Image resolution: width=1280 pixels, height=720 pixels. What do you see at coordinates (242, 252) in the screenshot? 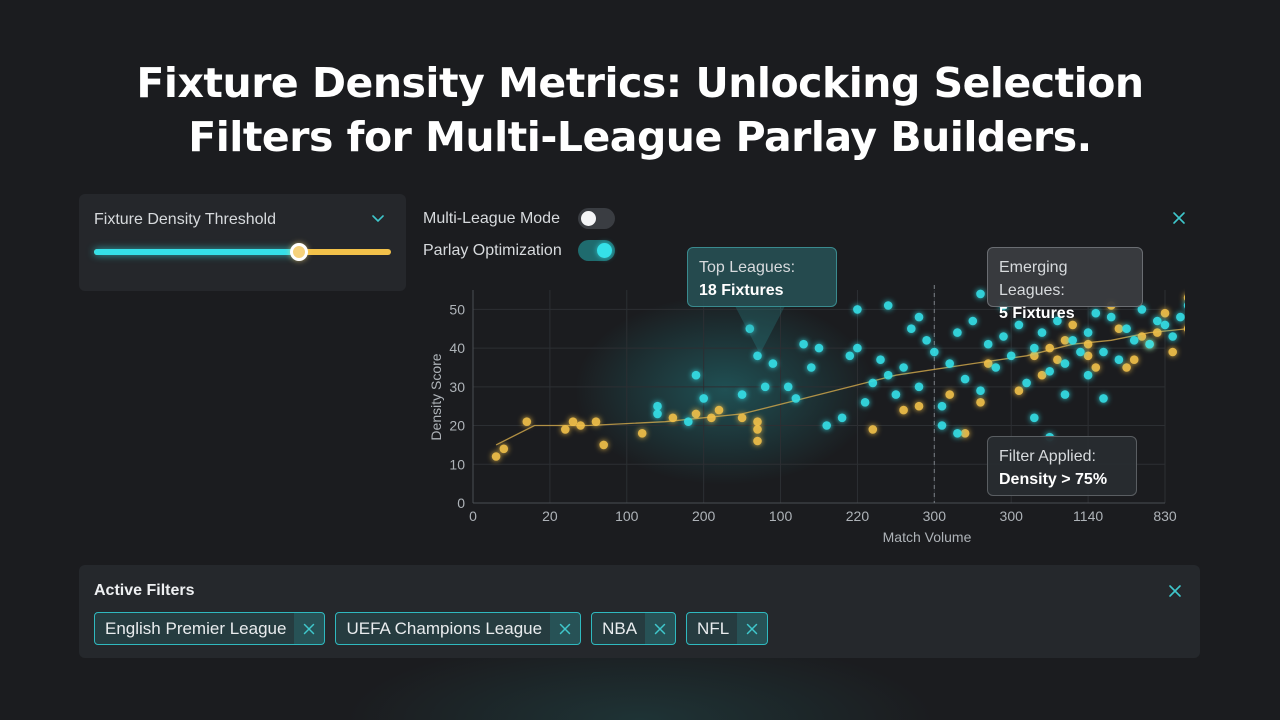
I see `threshold-slider` at bounding box center [242, 252].